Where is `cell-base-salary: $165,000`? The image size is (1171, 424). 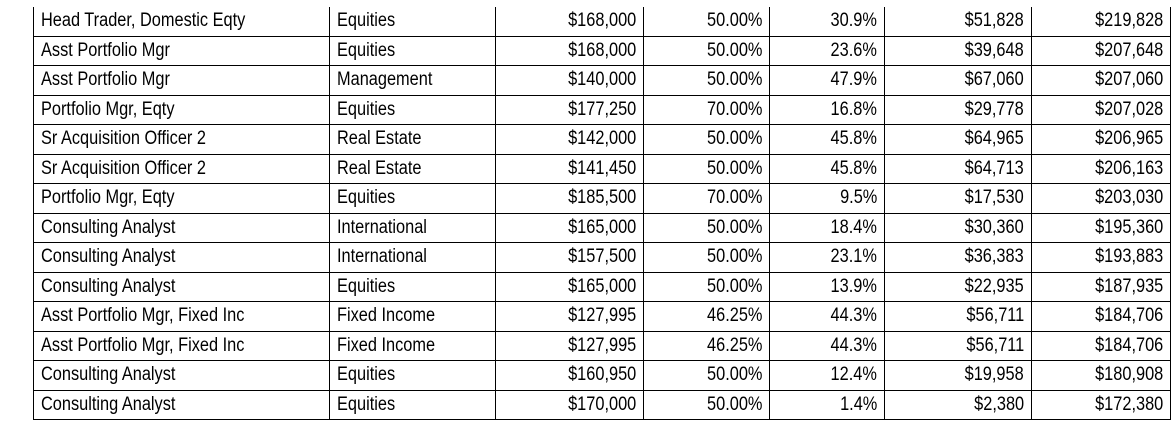
cell-base-salary: $165,000 is located at coordinates (569, 227).